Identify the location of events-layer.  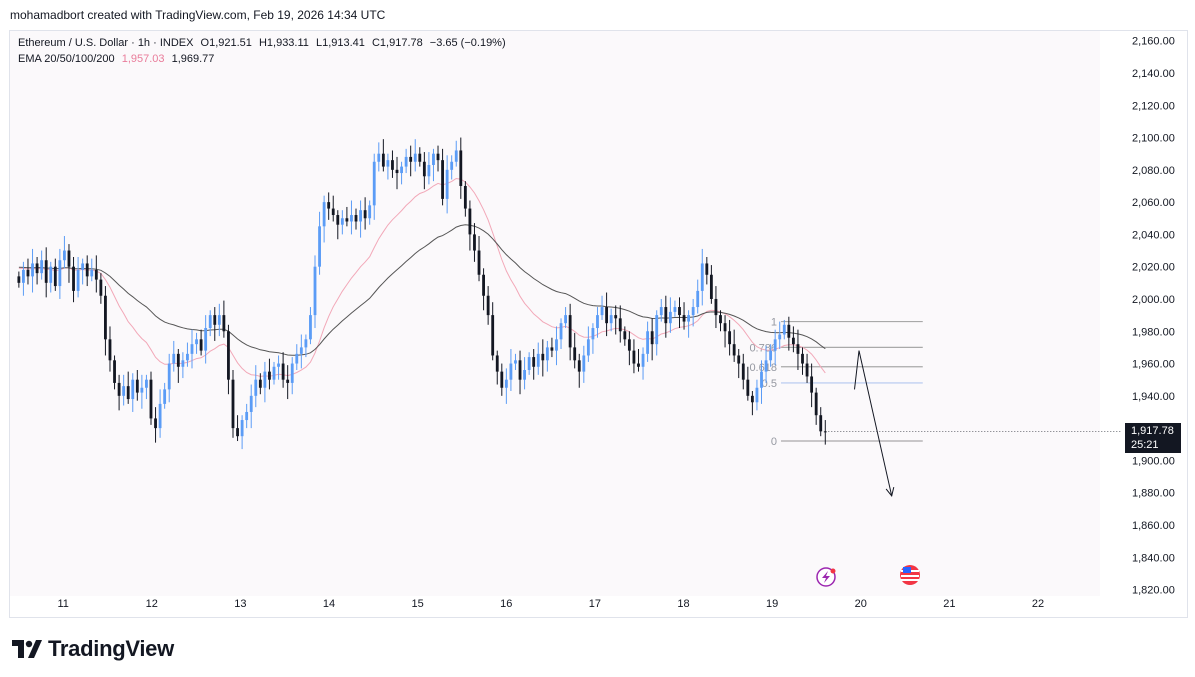
(868, 576).